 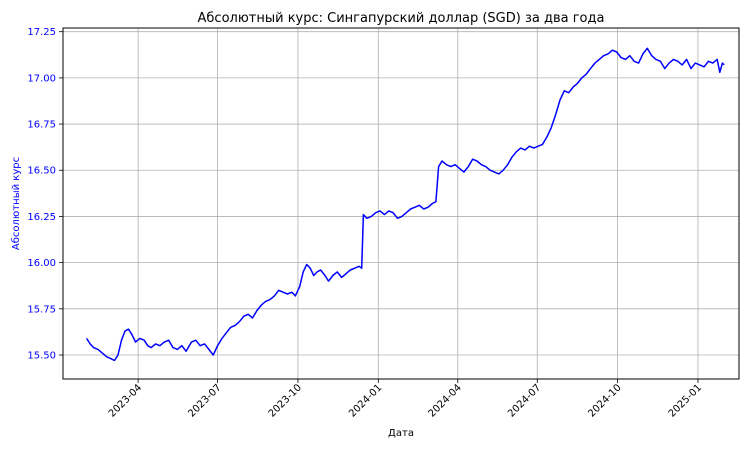 What do you see at coordinates (445, 400) in the screenshot?
I see `x-tick-label: 2024-04` at bounding box center [445, 400].